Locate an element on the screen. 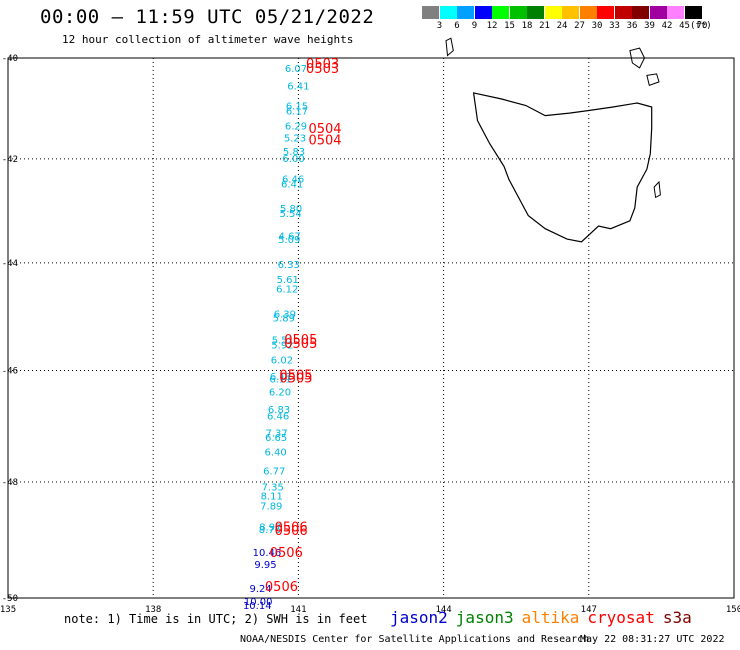  legend-jason3: jason3 is located at coordinates (484, 617).